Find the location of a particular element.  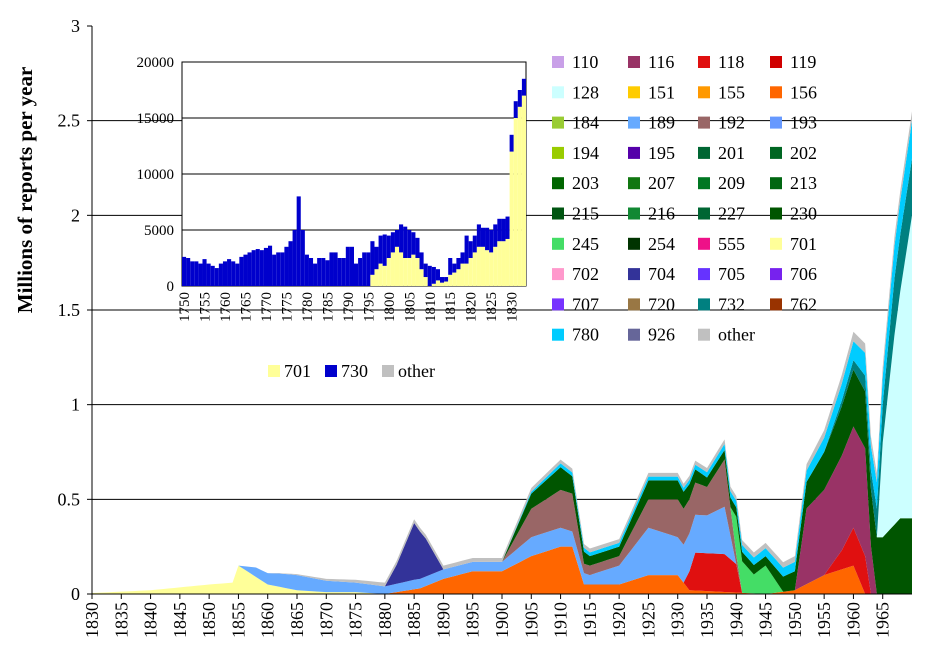

legend-label: 202 is located at coordinates (803, 153).